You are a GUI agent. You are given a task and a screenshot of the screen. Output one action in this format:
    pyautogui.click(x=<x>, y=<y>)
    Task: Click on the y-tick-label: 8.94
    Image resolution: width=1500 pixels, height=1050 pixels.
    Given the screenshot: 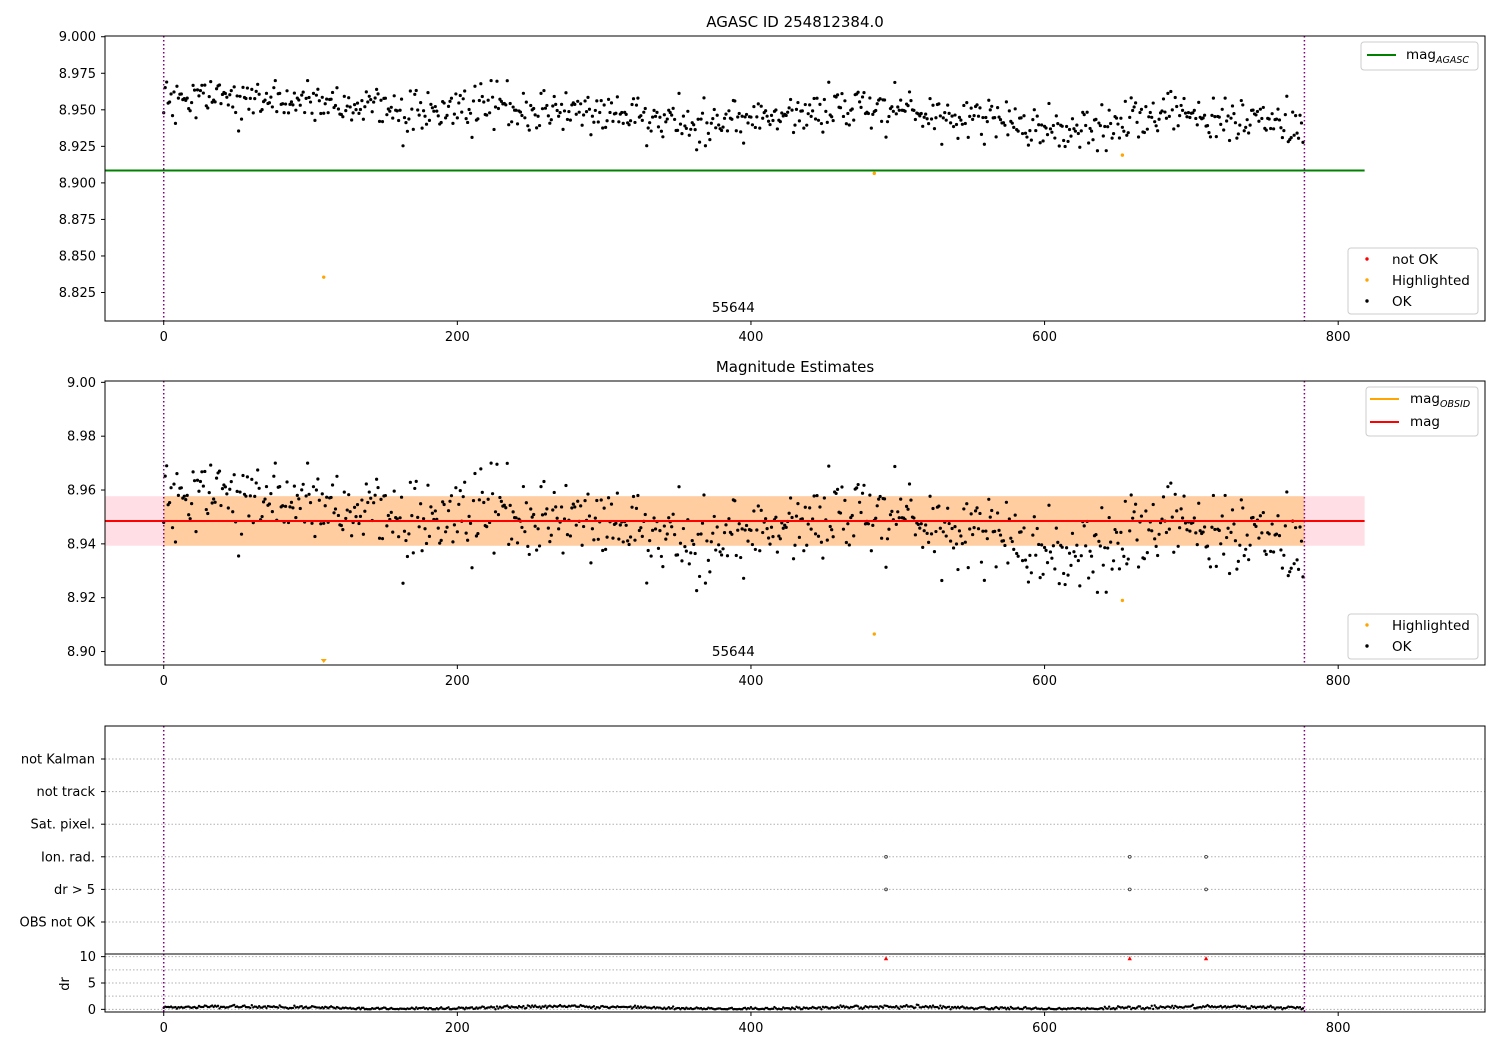 What is the action you would take?
    pyautogui.click(x=81, y=544)
    